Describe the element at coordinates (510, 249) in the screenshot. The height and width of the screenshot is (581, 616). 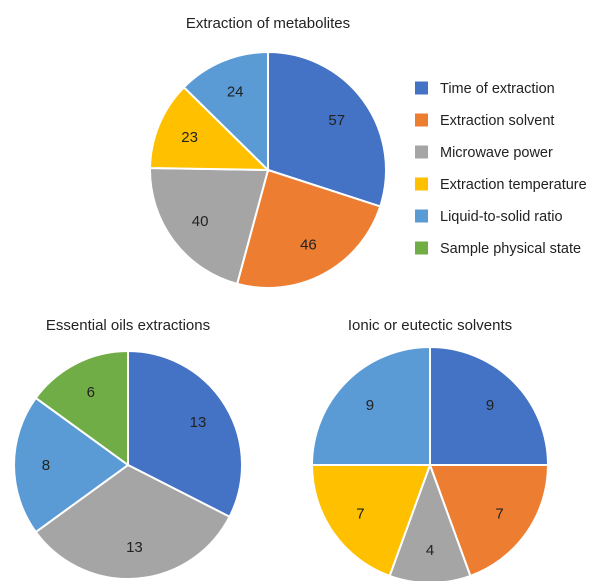
I see `legend-label: Sample physical state` at that location.